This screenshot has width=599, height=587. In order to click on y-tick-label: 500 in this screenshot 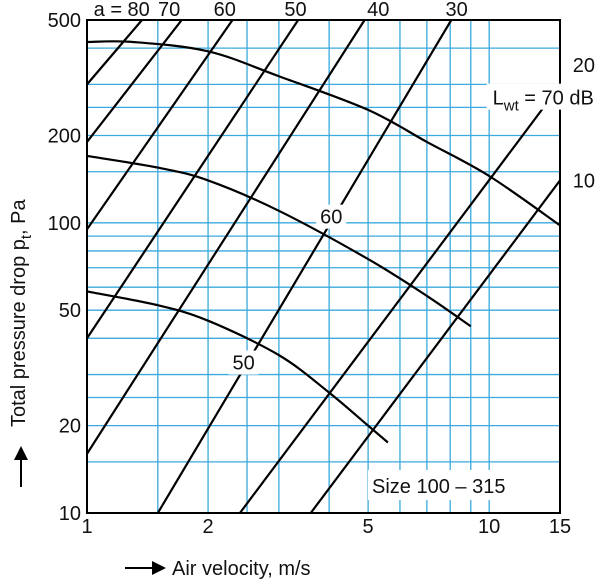, I will do `click(64, 21)`.